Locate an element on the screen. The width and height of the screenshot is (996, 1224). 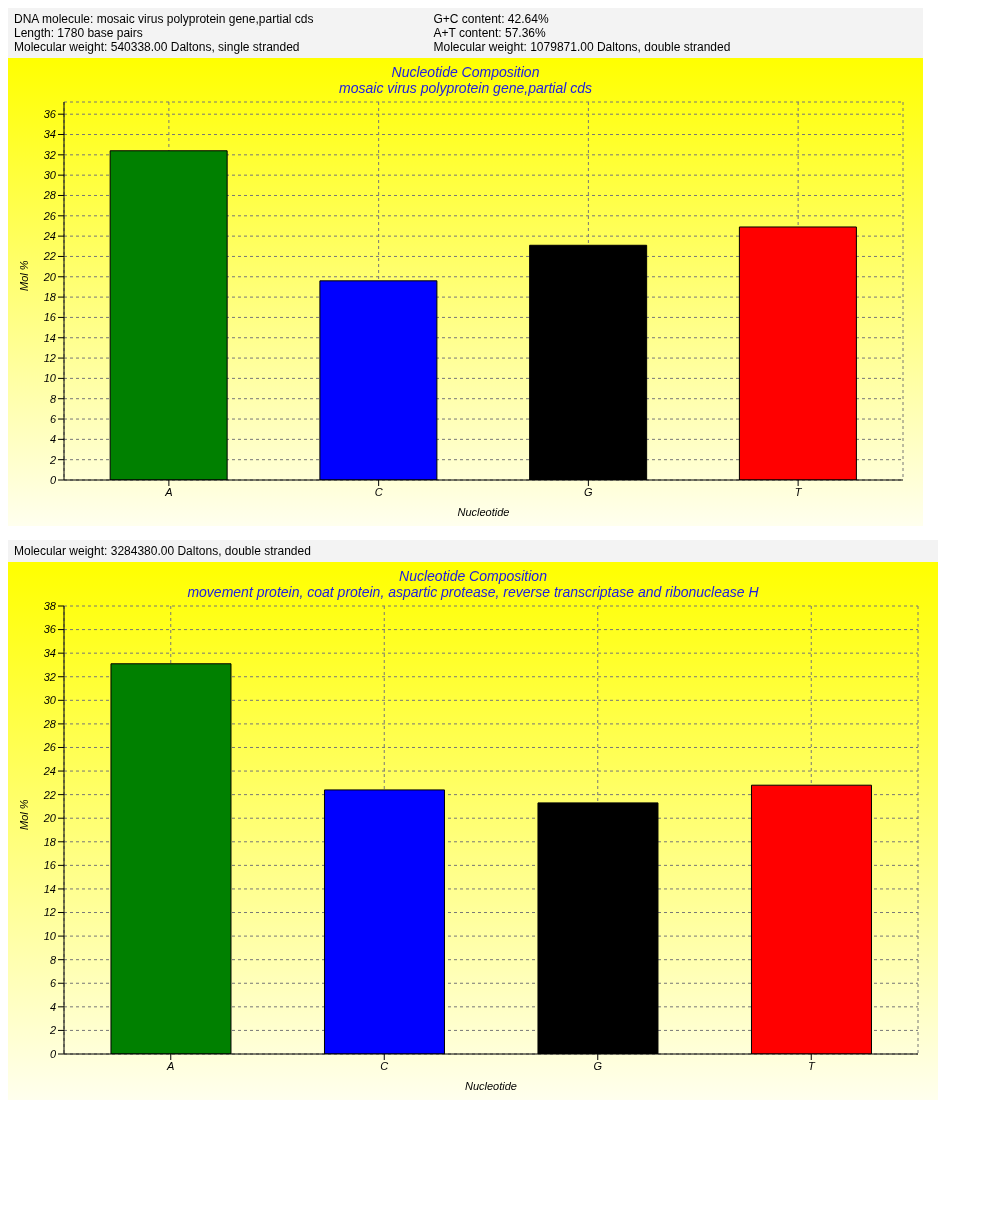
y-tick-label: 38 is located at coordinates (50, 605).